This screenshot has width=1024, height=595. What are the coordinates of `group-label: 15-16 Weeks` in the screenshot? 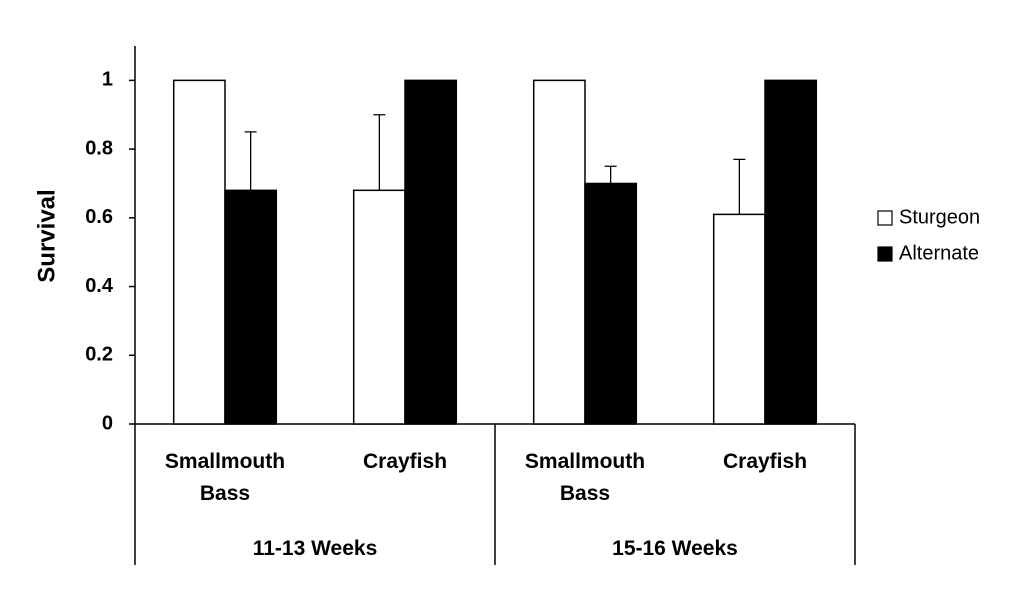 It's located at (675, 548).